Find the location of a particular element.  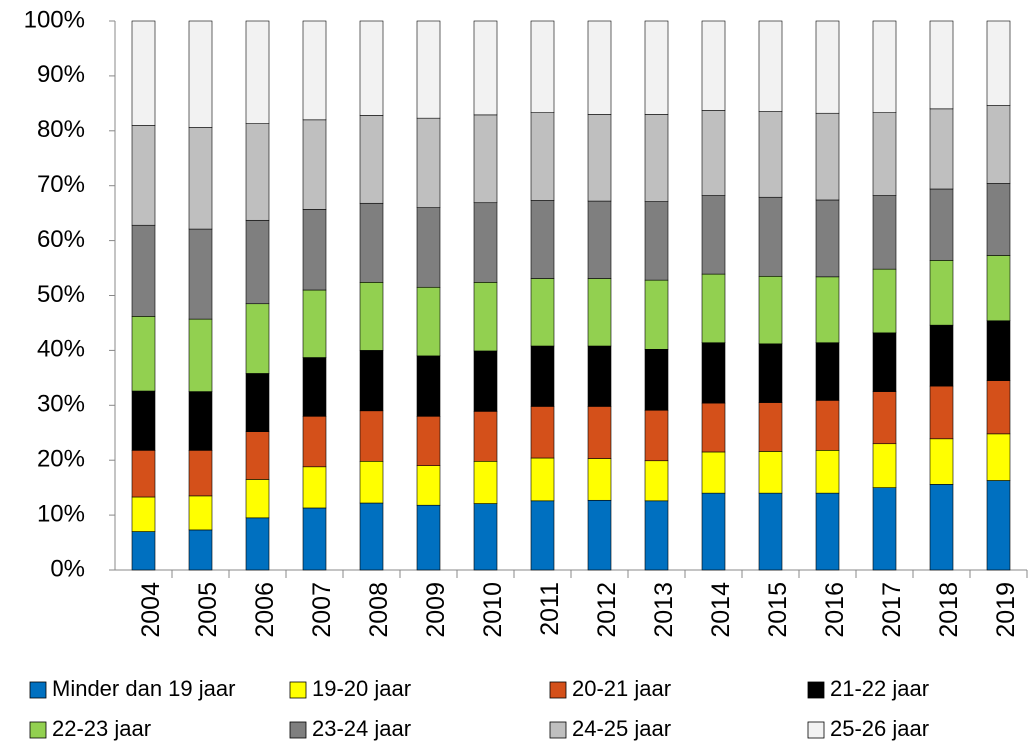

x-tick-label: 2016 is located at coordinates (835, 610).